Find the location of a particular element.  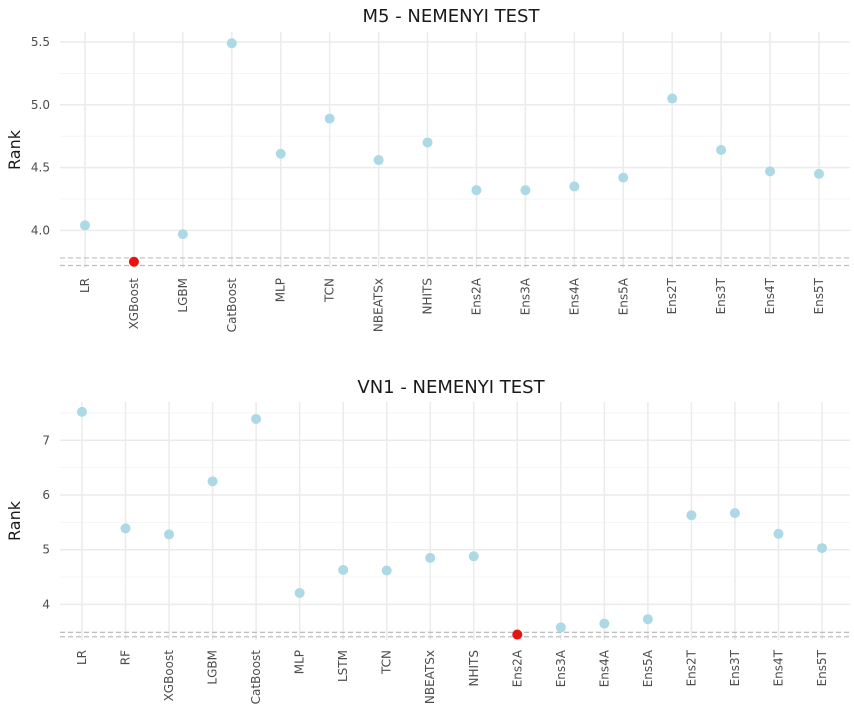

y-tick-label: 7 is located at coordinates (46, 440).